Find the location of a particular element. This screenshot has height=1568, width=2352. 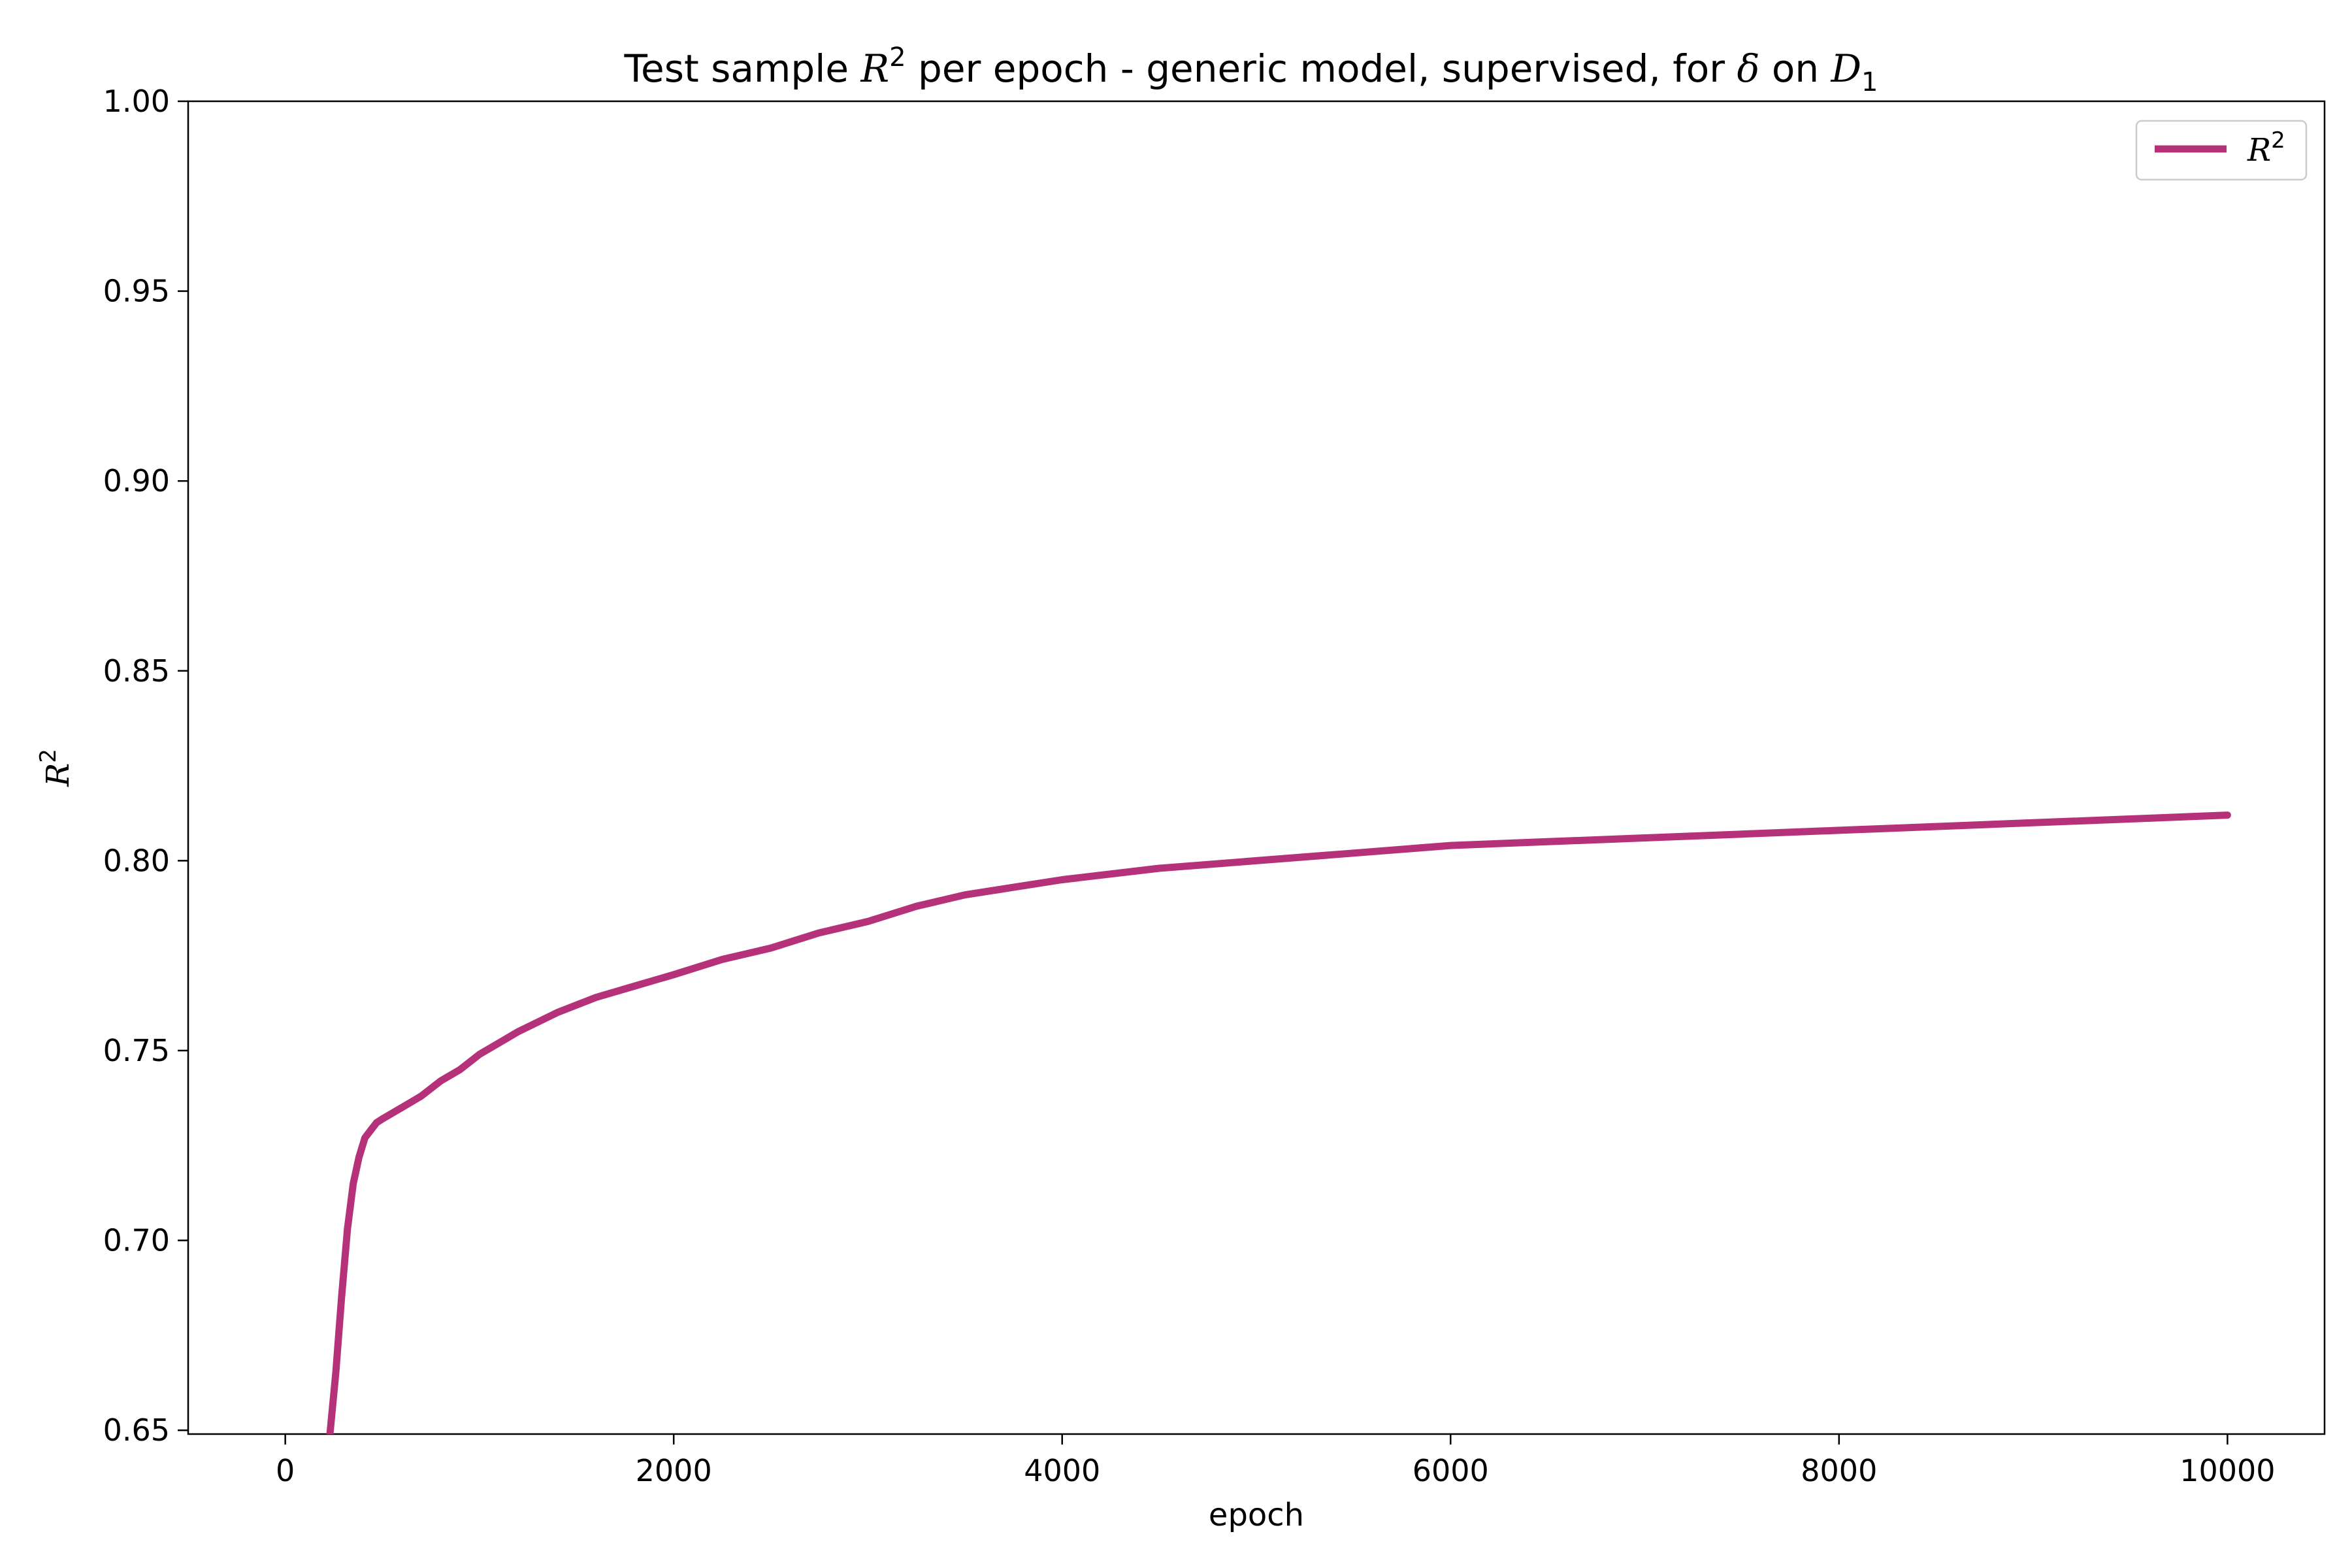

x-axis: 0 2000 4000 6000 8000 10000 is located at coordinates (1276, 1461).